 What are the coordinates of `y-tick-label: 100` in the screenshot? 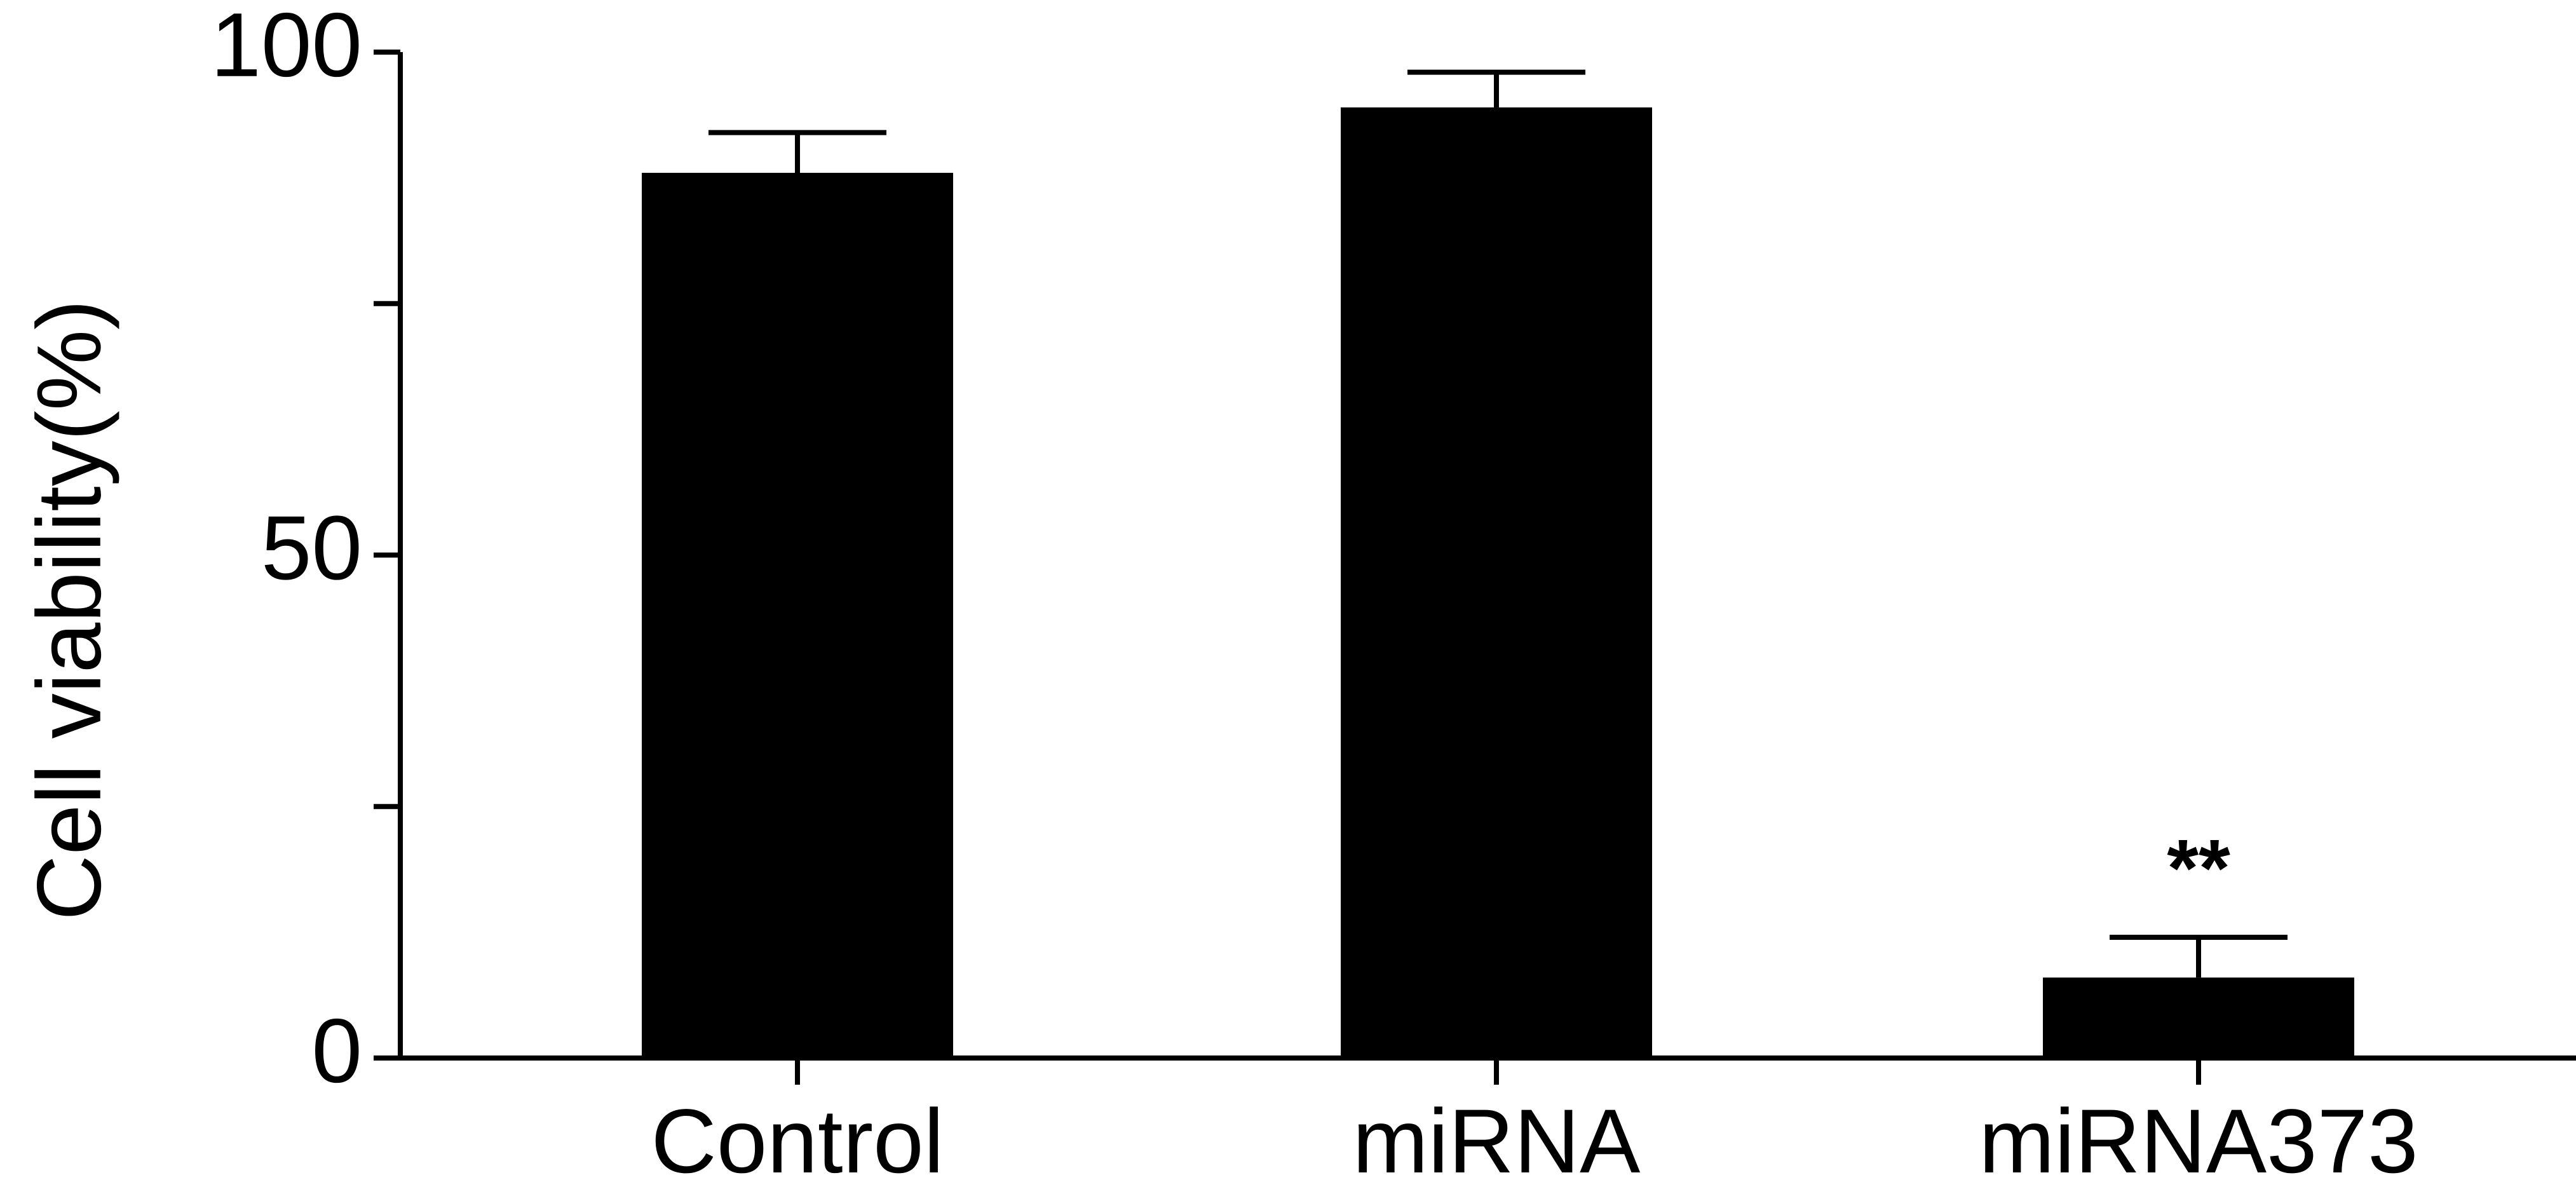 It's located at (286, 48).